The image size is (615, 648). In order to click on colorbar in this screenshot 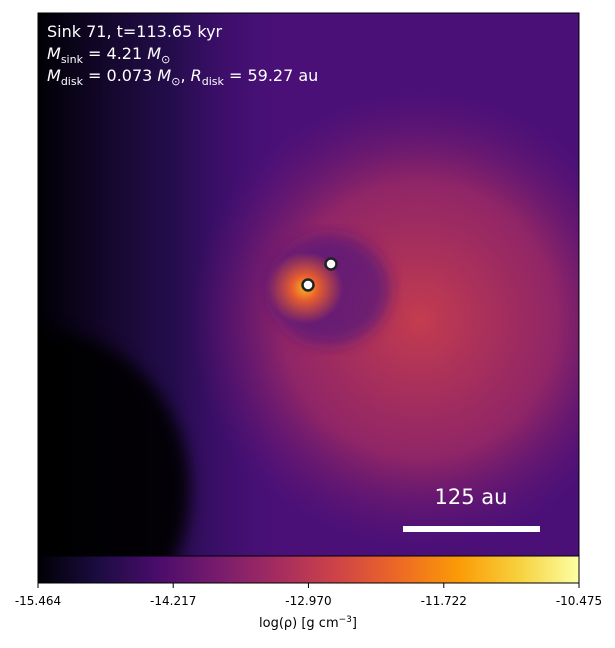, I will do `click(308, 569)`.